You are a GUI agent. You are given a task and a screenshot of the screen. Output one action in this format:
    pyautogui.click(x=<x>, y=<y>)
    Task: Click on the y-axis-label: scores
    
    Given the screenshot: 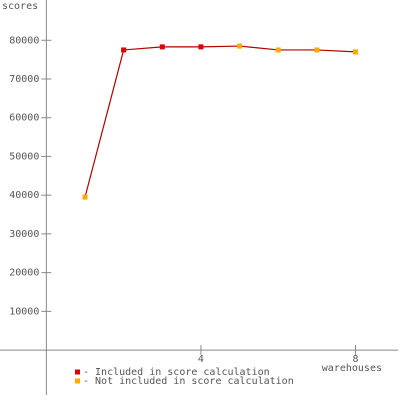 What is the action you would take?
    pyautogui.click(x=20, y=6)
    